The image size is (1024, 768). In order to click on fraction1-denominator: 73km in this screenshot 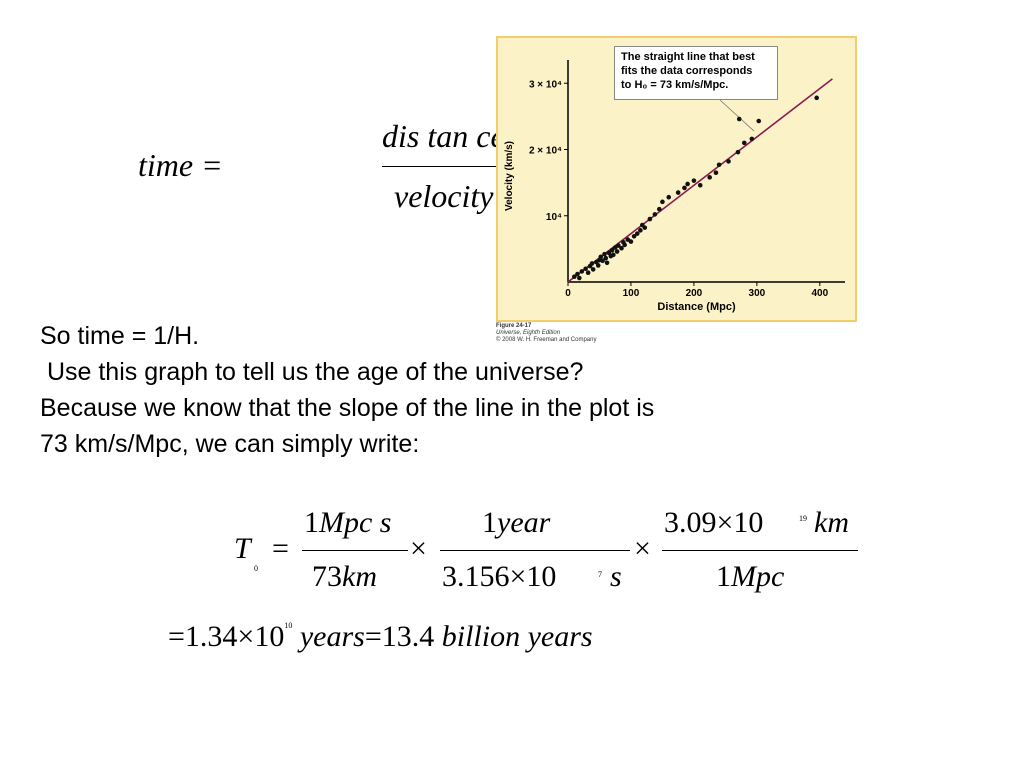, I will do `click(344, 576)`.